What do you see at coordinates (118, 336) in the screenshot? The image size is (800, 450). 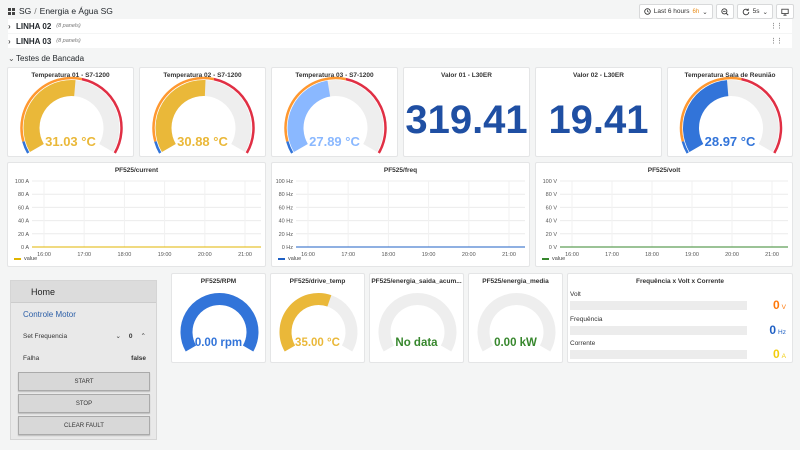 I see `chevron-down-icon: ⌄` at bounding box center [118, 336].